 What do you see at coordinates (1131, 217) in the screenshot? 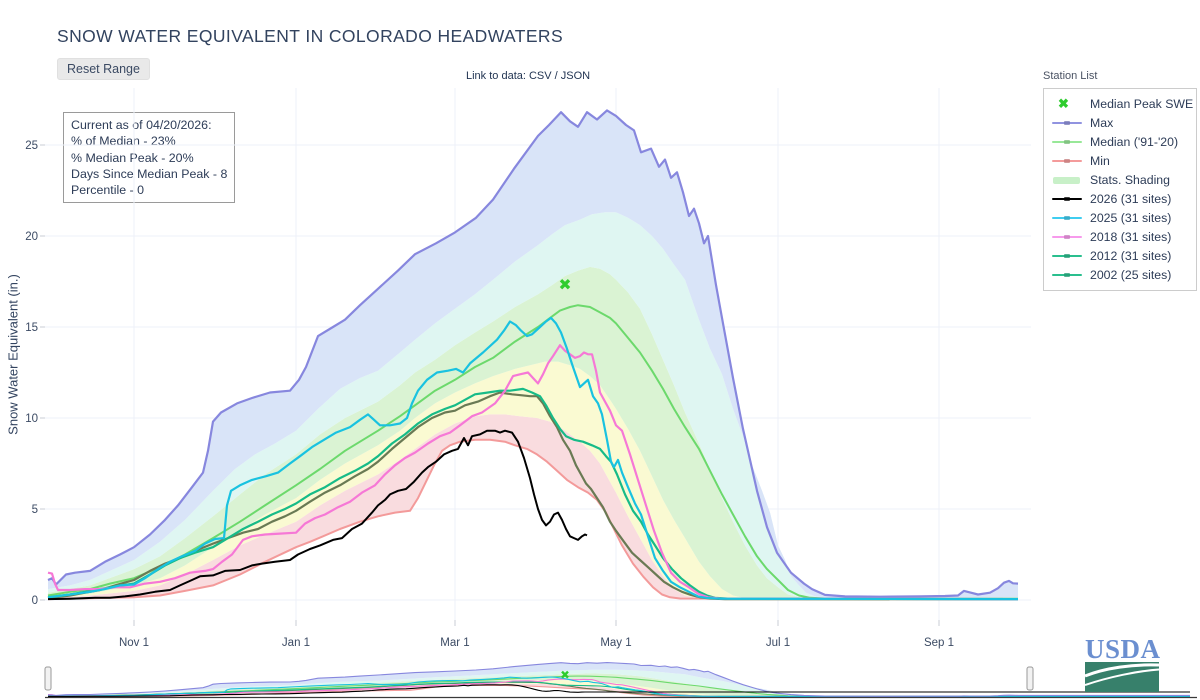
I see `legend-item-label: 2025 (31 sites)` at bounding box center [1131, 217].